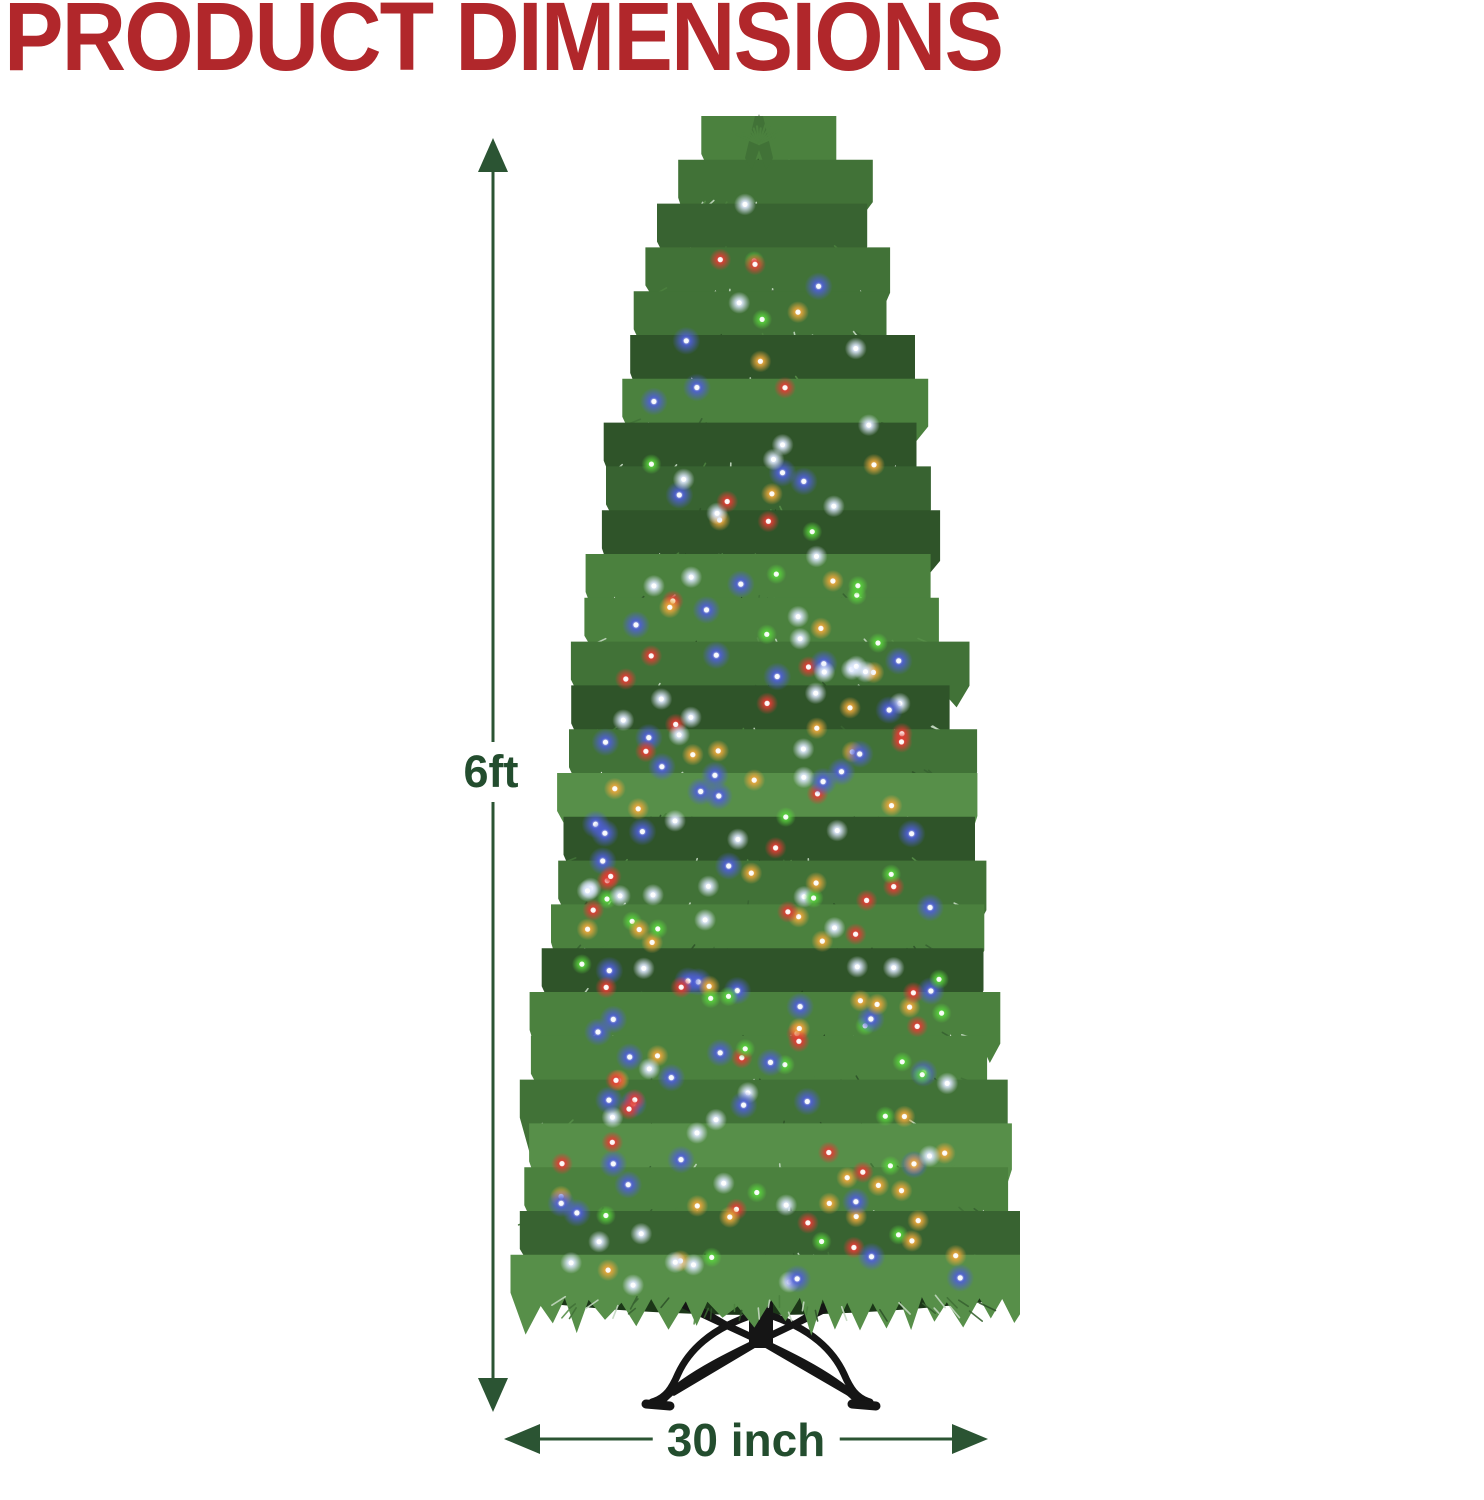  Describe the element at coordinates (491, 772) in the screenshot. I see `height-dimension-label: 6ft` at that location.